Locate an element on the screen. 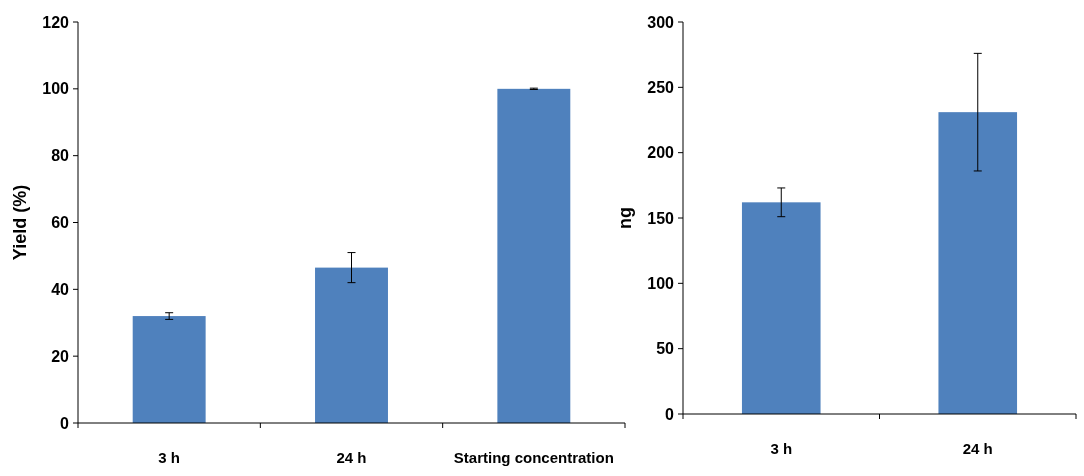 The image size is (1084, 476). y-tick-label: 300 is located at coordinates (661, 22).